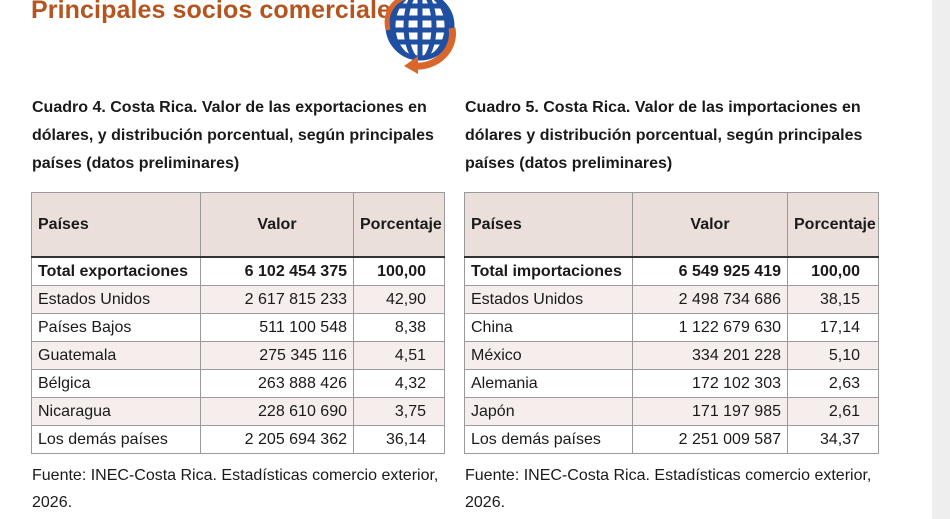  What do you see at coordinates (710, 411) in the screenshot?
I see `row-value: 171 197 985` at bounding box center [710, 411].